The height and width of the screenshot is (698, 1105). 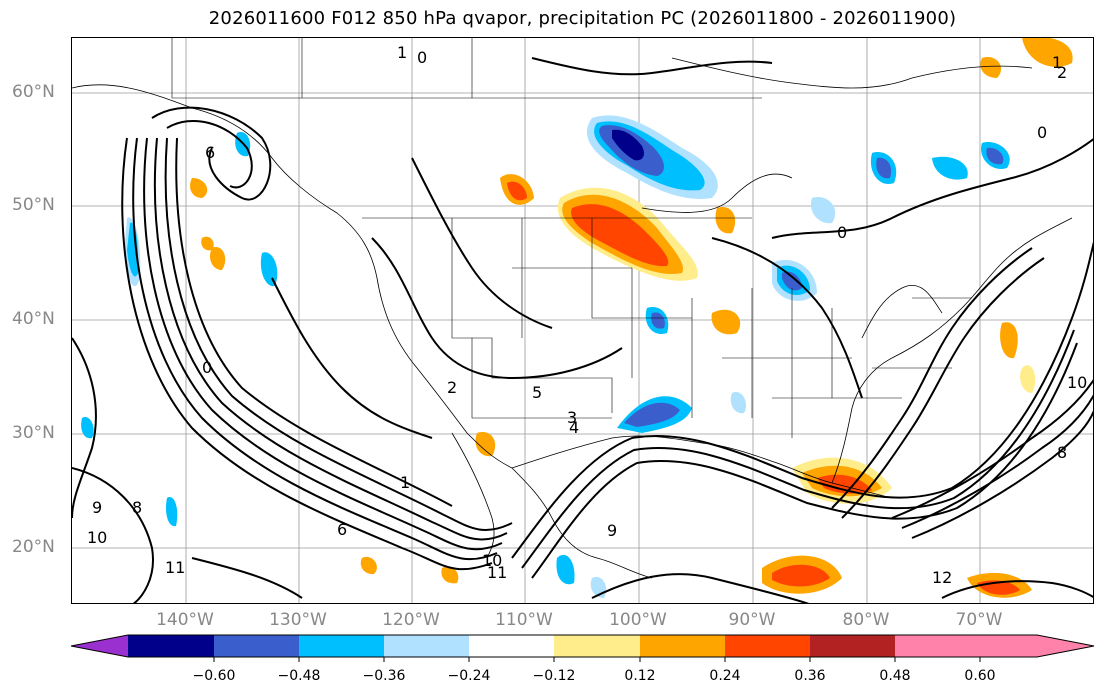 I want to click on colorbar-tick: 0.12, so click(x=640, y=676).